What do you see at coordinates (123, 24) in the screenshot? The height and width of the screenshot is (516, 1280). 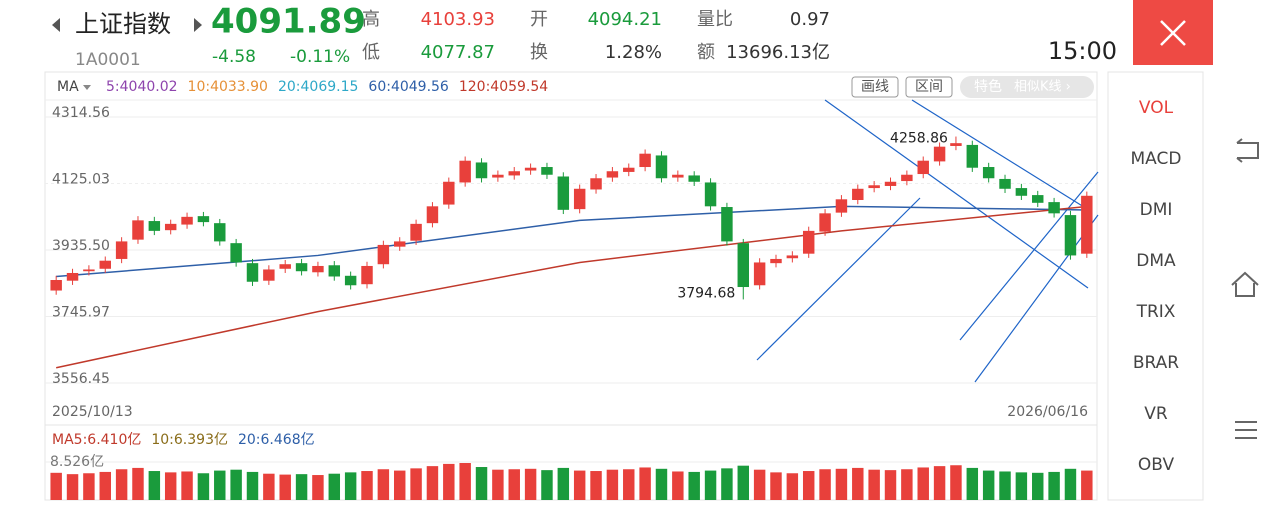 I see `index-name: 上证指数` at bounding box center [123, 24].